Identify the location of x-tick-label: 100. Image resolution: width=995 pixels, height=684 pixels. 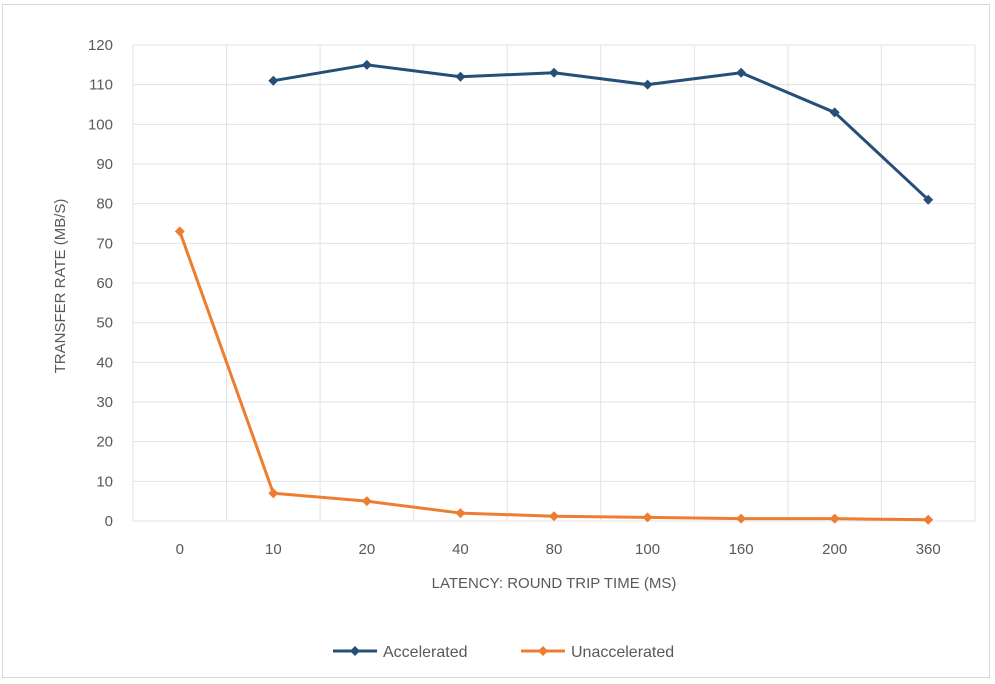
(647, 549).